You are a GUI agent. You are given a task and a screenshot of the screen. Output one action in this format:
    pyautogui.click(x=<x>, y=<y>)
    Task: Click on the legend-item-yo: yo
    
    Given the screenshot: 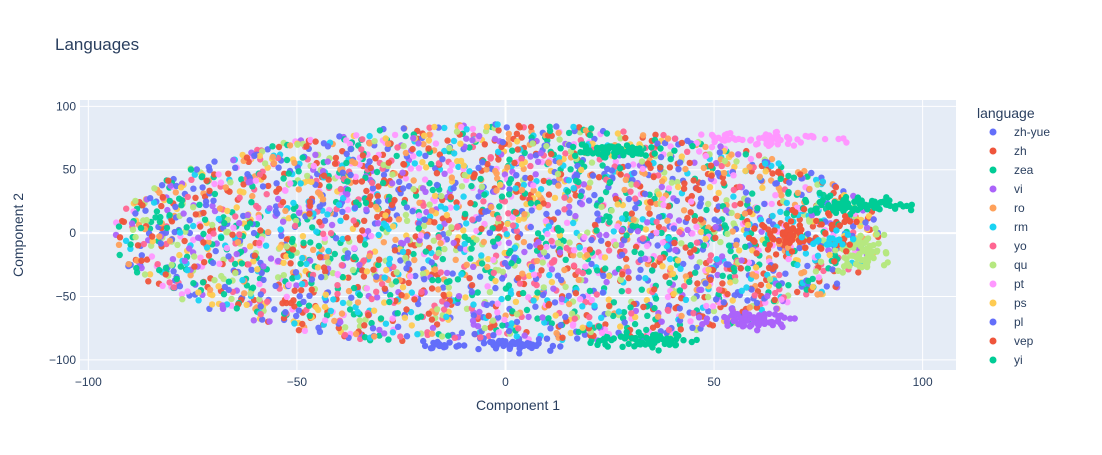 What is the action you would take?
    pyautogui.click(x=1008, y=246)
    